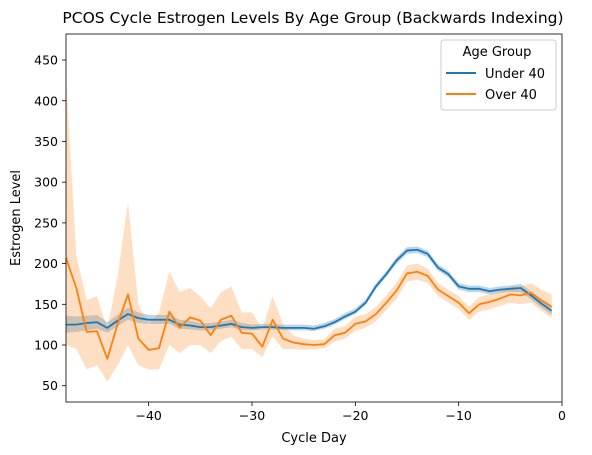  What do you see at coordinates (46, 60) in the screenshot?
I see `y-tick-label: 450` at bounding box center [46, 60].